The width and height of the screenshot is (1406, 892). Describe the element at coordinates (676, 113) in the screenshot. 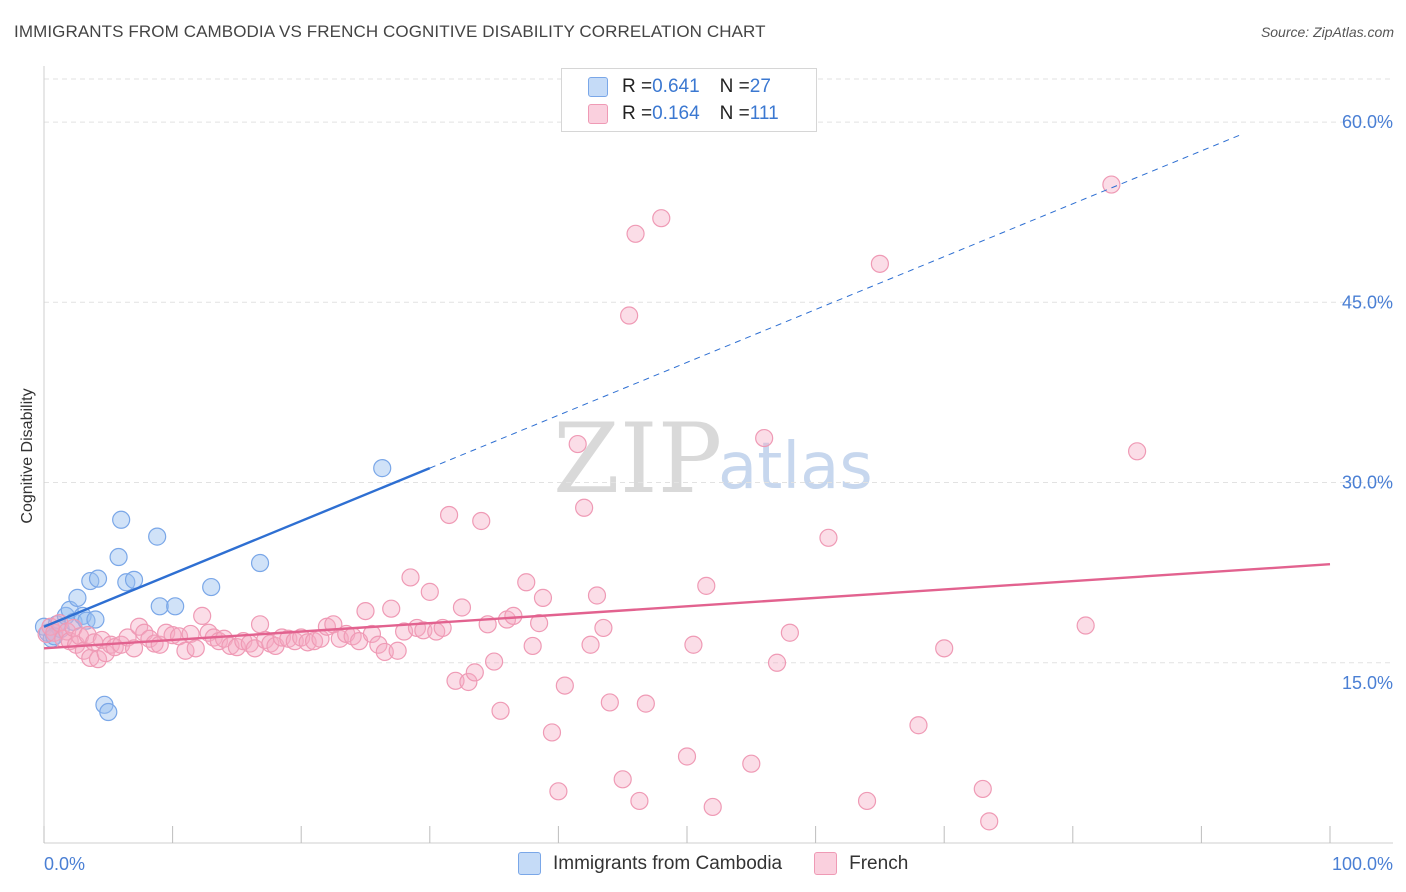

I see `legend-r-value-french: 0.164` at that location.